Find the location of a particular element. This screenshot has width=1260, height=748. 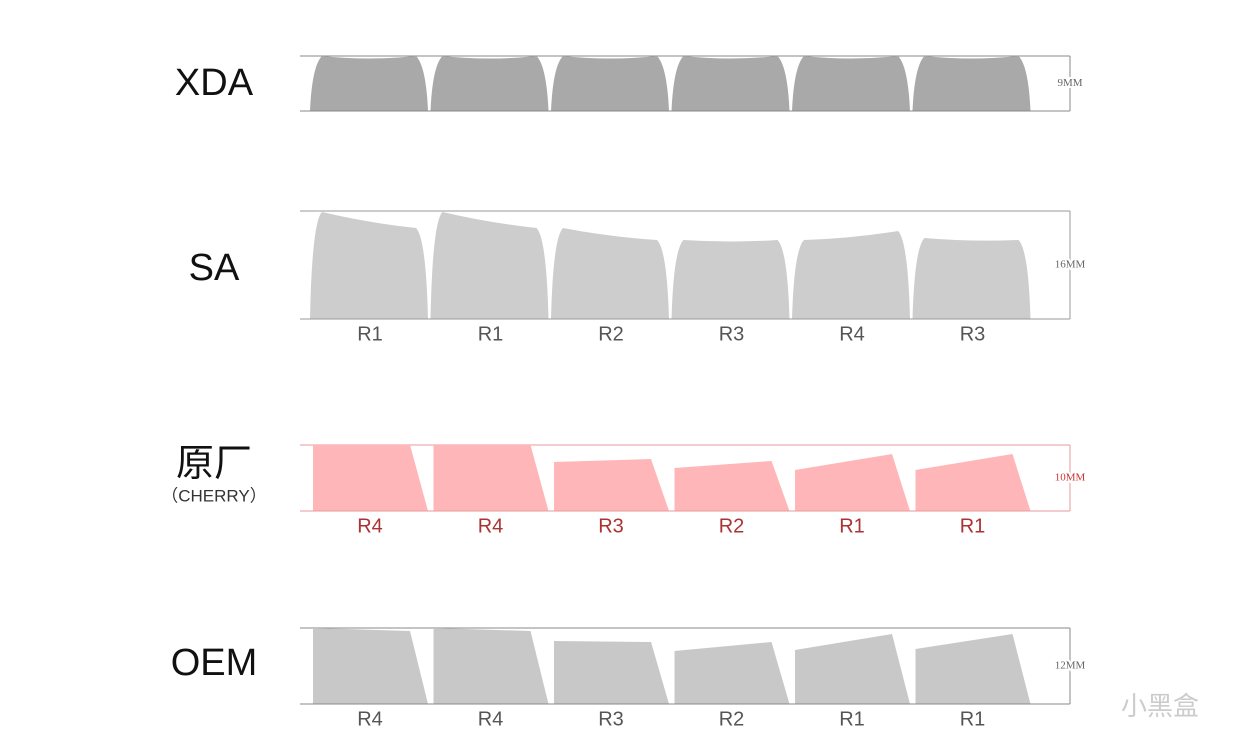

profile-subname: （CHERRY） is located at coordinates (213, 495).